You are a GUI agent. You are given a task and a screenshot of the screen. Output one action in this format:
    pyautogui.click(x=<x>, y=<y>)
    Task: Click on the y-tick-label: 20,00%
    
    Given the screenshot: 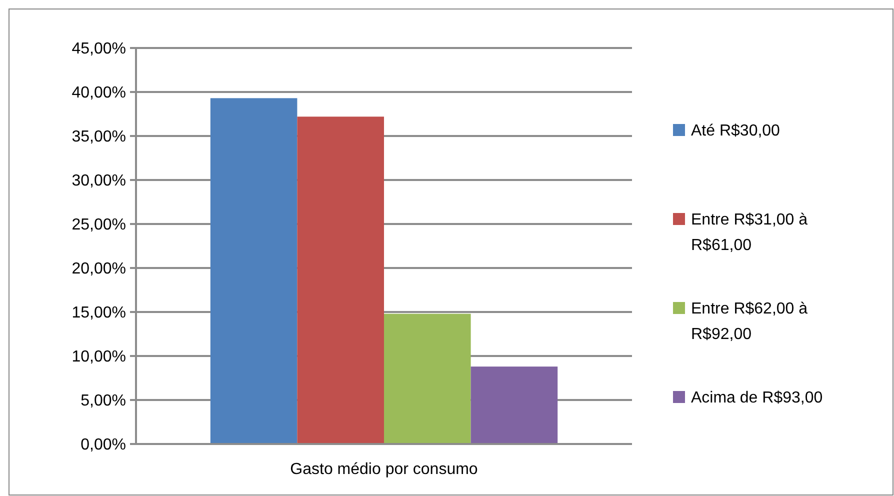 What is the action you would take?
    pyautogui.click(x=99, y=269)
    